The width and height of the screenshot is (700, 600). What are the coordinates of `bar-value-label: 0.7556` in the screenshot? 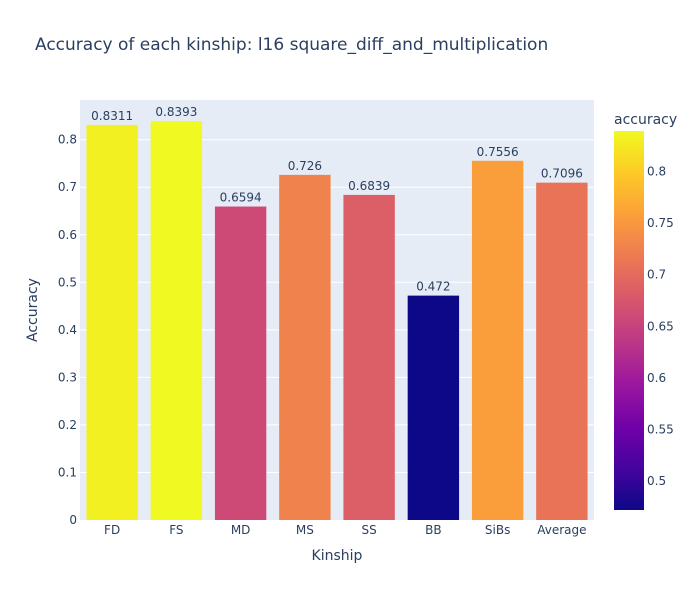 It's located at (498, 152).